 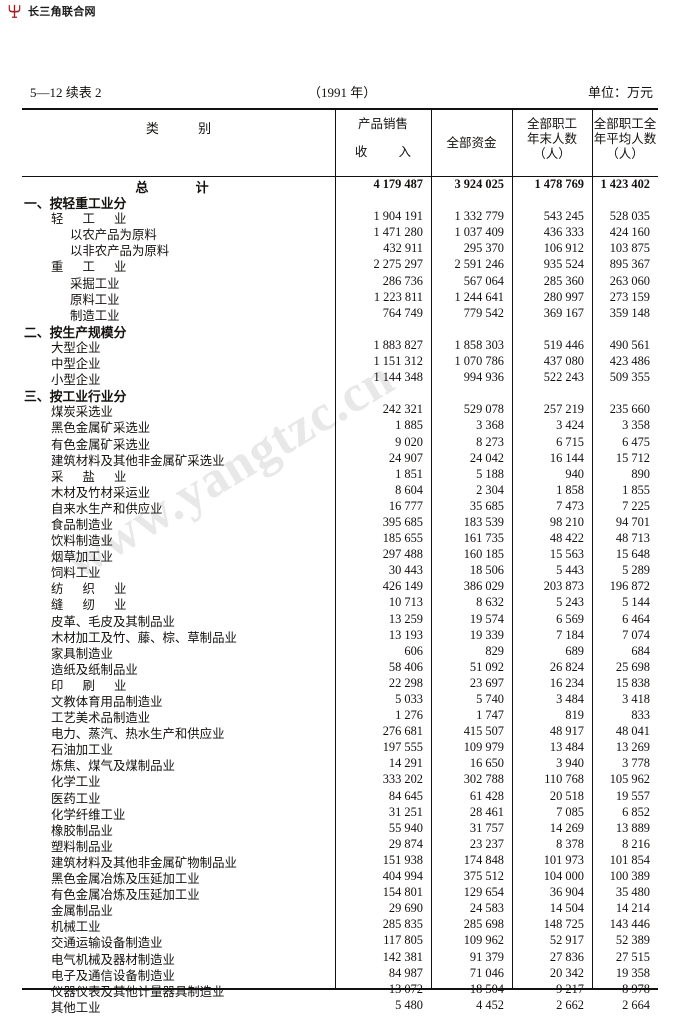 What do you see at coordinates (93, 476) in the screenshot?
I see `row-label: 采 盐 业` at bounding box center [93, 476].